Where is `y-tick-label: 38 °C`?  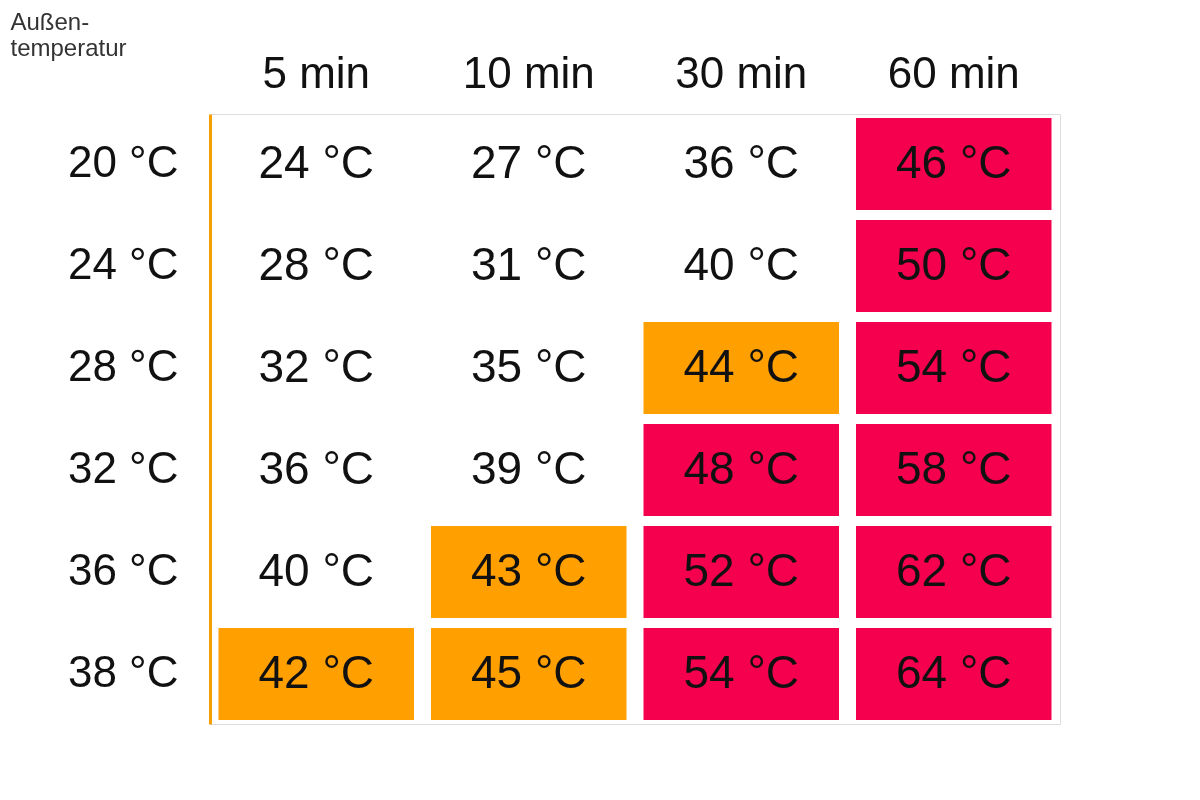 y-tick-label: 38 °C is located at coordinates (123, 672).